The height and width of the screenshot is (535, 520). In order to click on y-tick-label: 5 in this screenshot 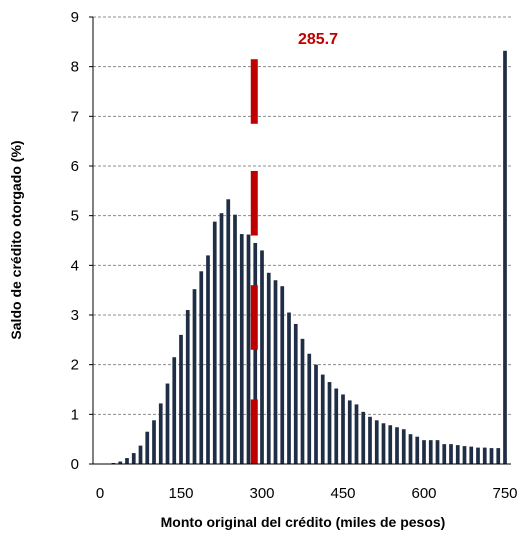, I will do `click(75, 216)`.